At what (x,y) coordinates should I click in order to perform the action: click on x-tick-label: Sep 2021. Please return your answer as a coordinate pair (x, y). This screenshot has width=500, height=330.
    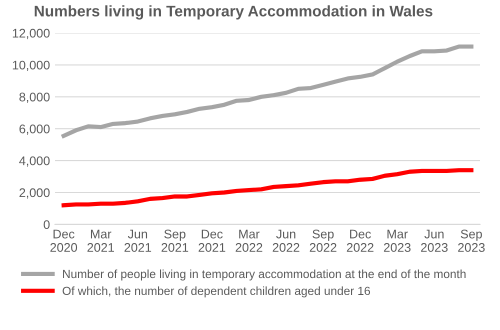
    Looking at the image, I should click on (175, 241).